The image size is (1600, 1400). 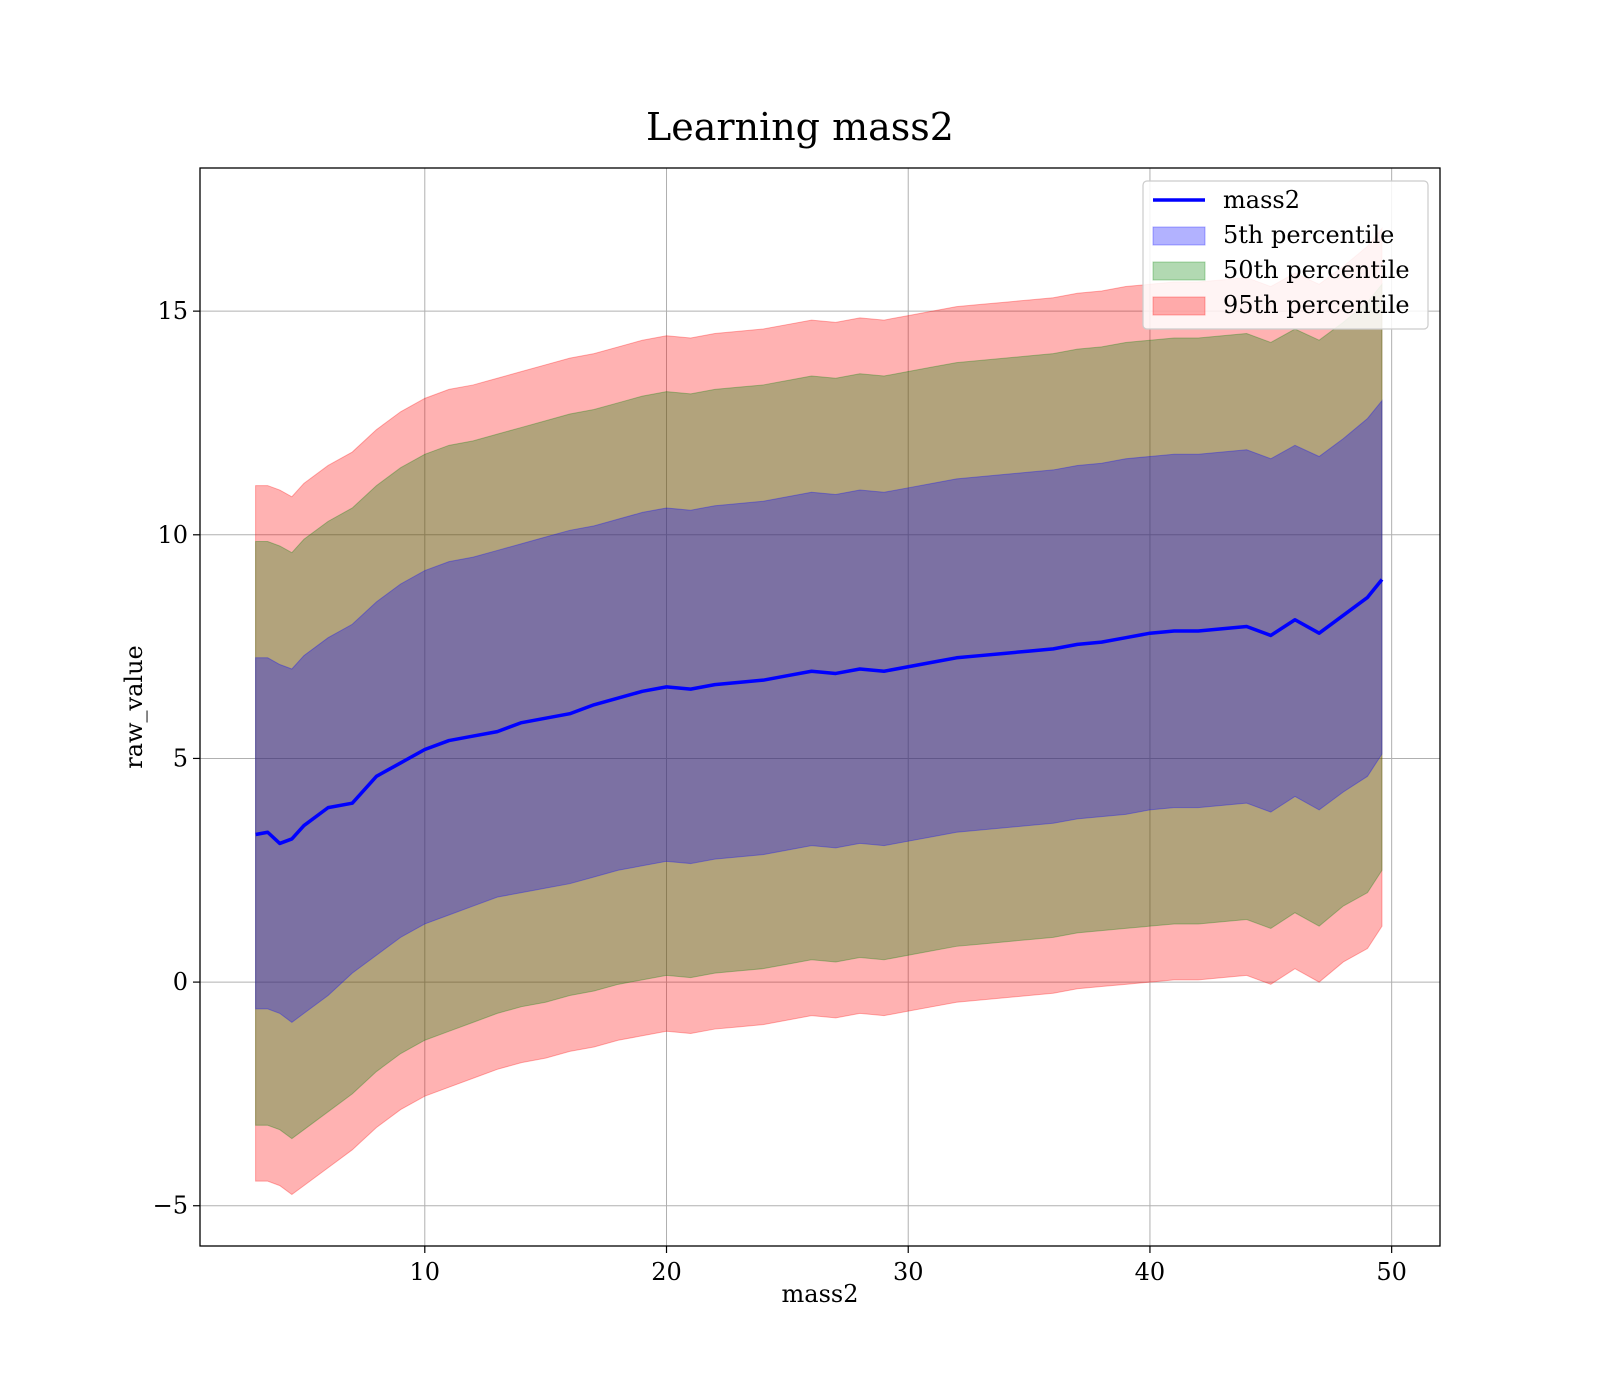 I want to click on legend-label-mass2: mass2, so click(x=1261, y=200).